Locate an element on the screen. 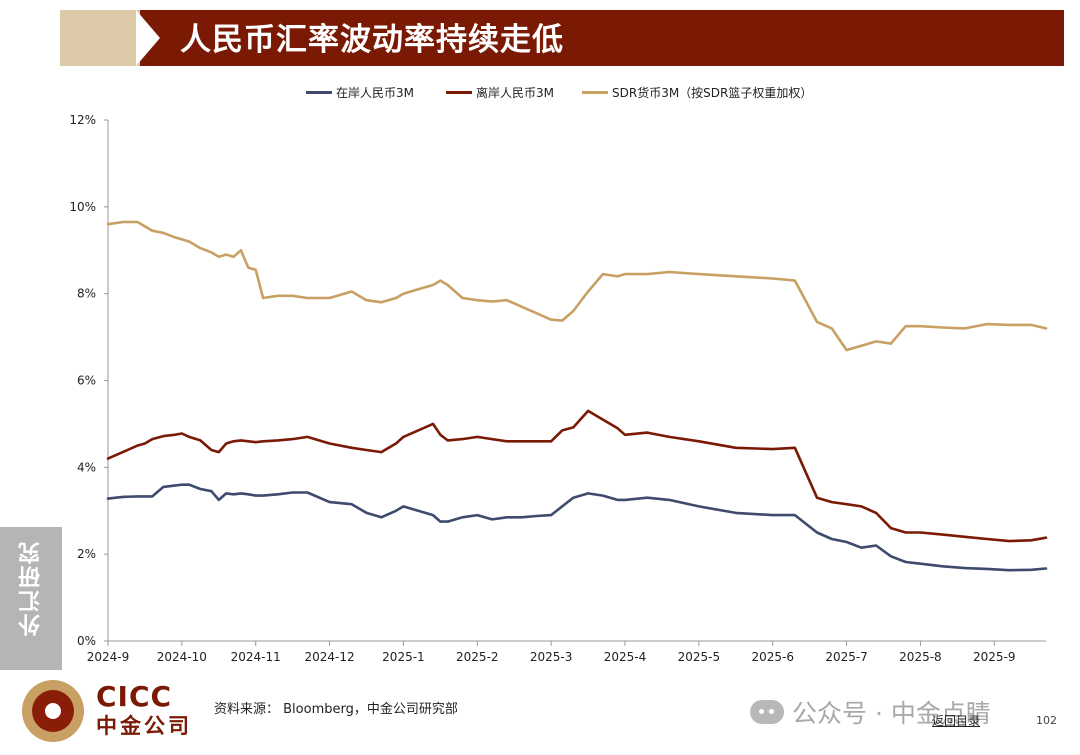  page-number: 102 is located at coordinates (1046, 720).